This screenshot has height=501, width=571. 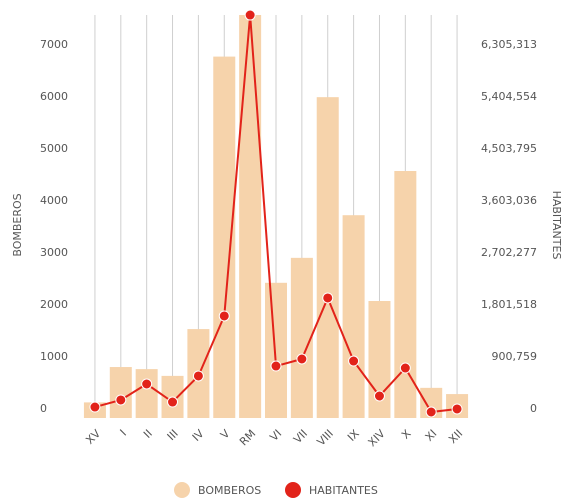 What do you see at coordinates (173, 435) in the screenshot?
I see `x-tick-label: III` at bounding box center [173, 435].